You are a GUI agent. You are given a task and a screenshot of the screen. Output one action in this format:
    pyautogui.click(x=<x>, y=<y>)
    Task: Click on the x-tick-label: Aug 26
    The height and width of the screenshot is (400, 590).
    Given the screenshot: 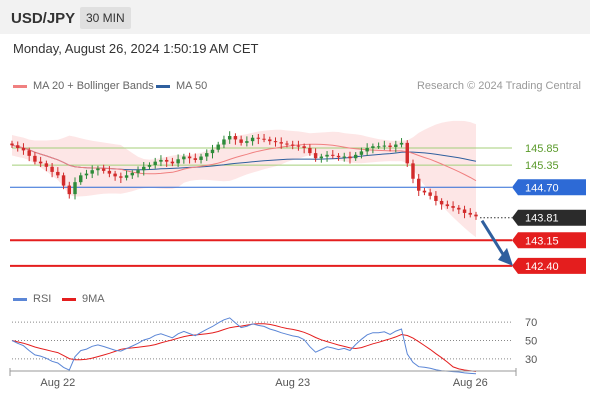 What is the action you would take?
    pyautogui.click(x=470, y=383)
    